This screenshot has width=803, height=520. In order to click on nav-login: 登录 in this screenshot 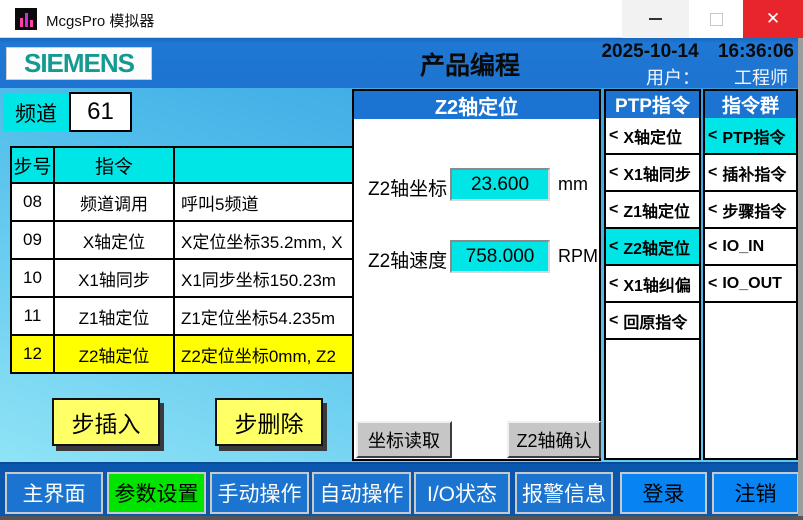, I will do `click(663, 493)`.